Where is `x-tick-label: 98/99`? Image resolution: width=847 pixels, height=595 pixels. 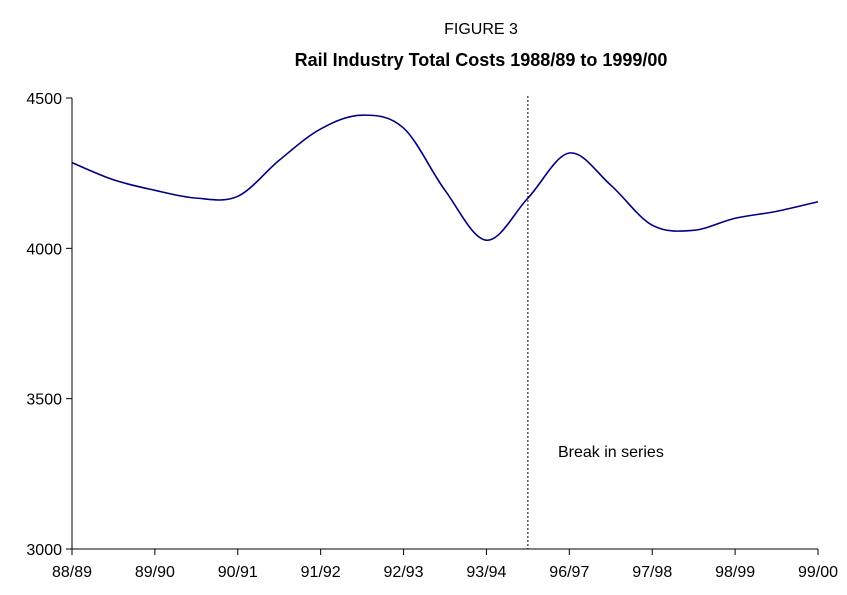
x-tick-label: 98/99 is located at coordinates (735, 572).